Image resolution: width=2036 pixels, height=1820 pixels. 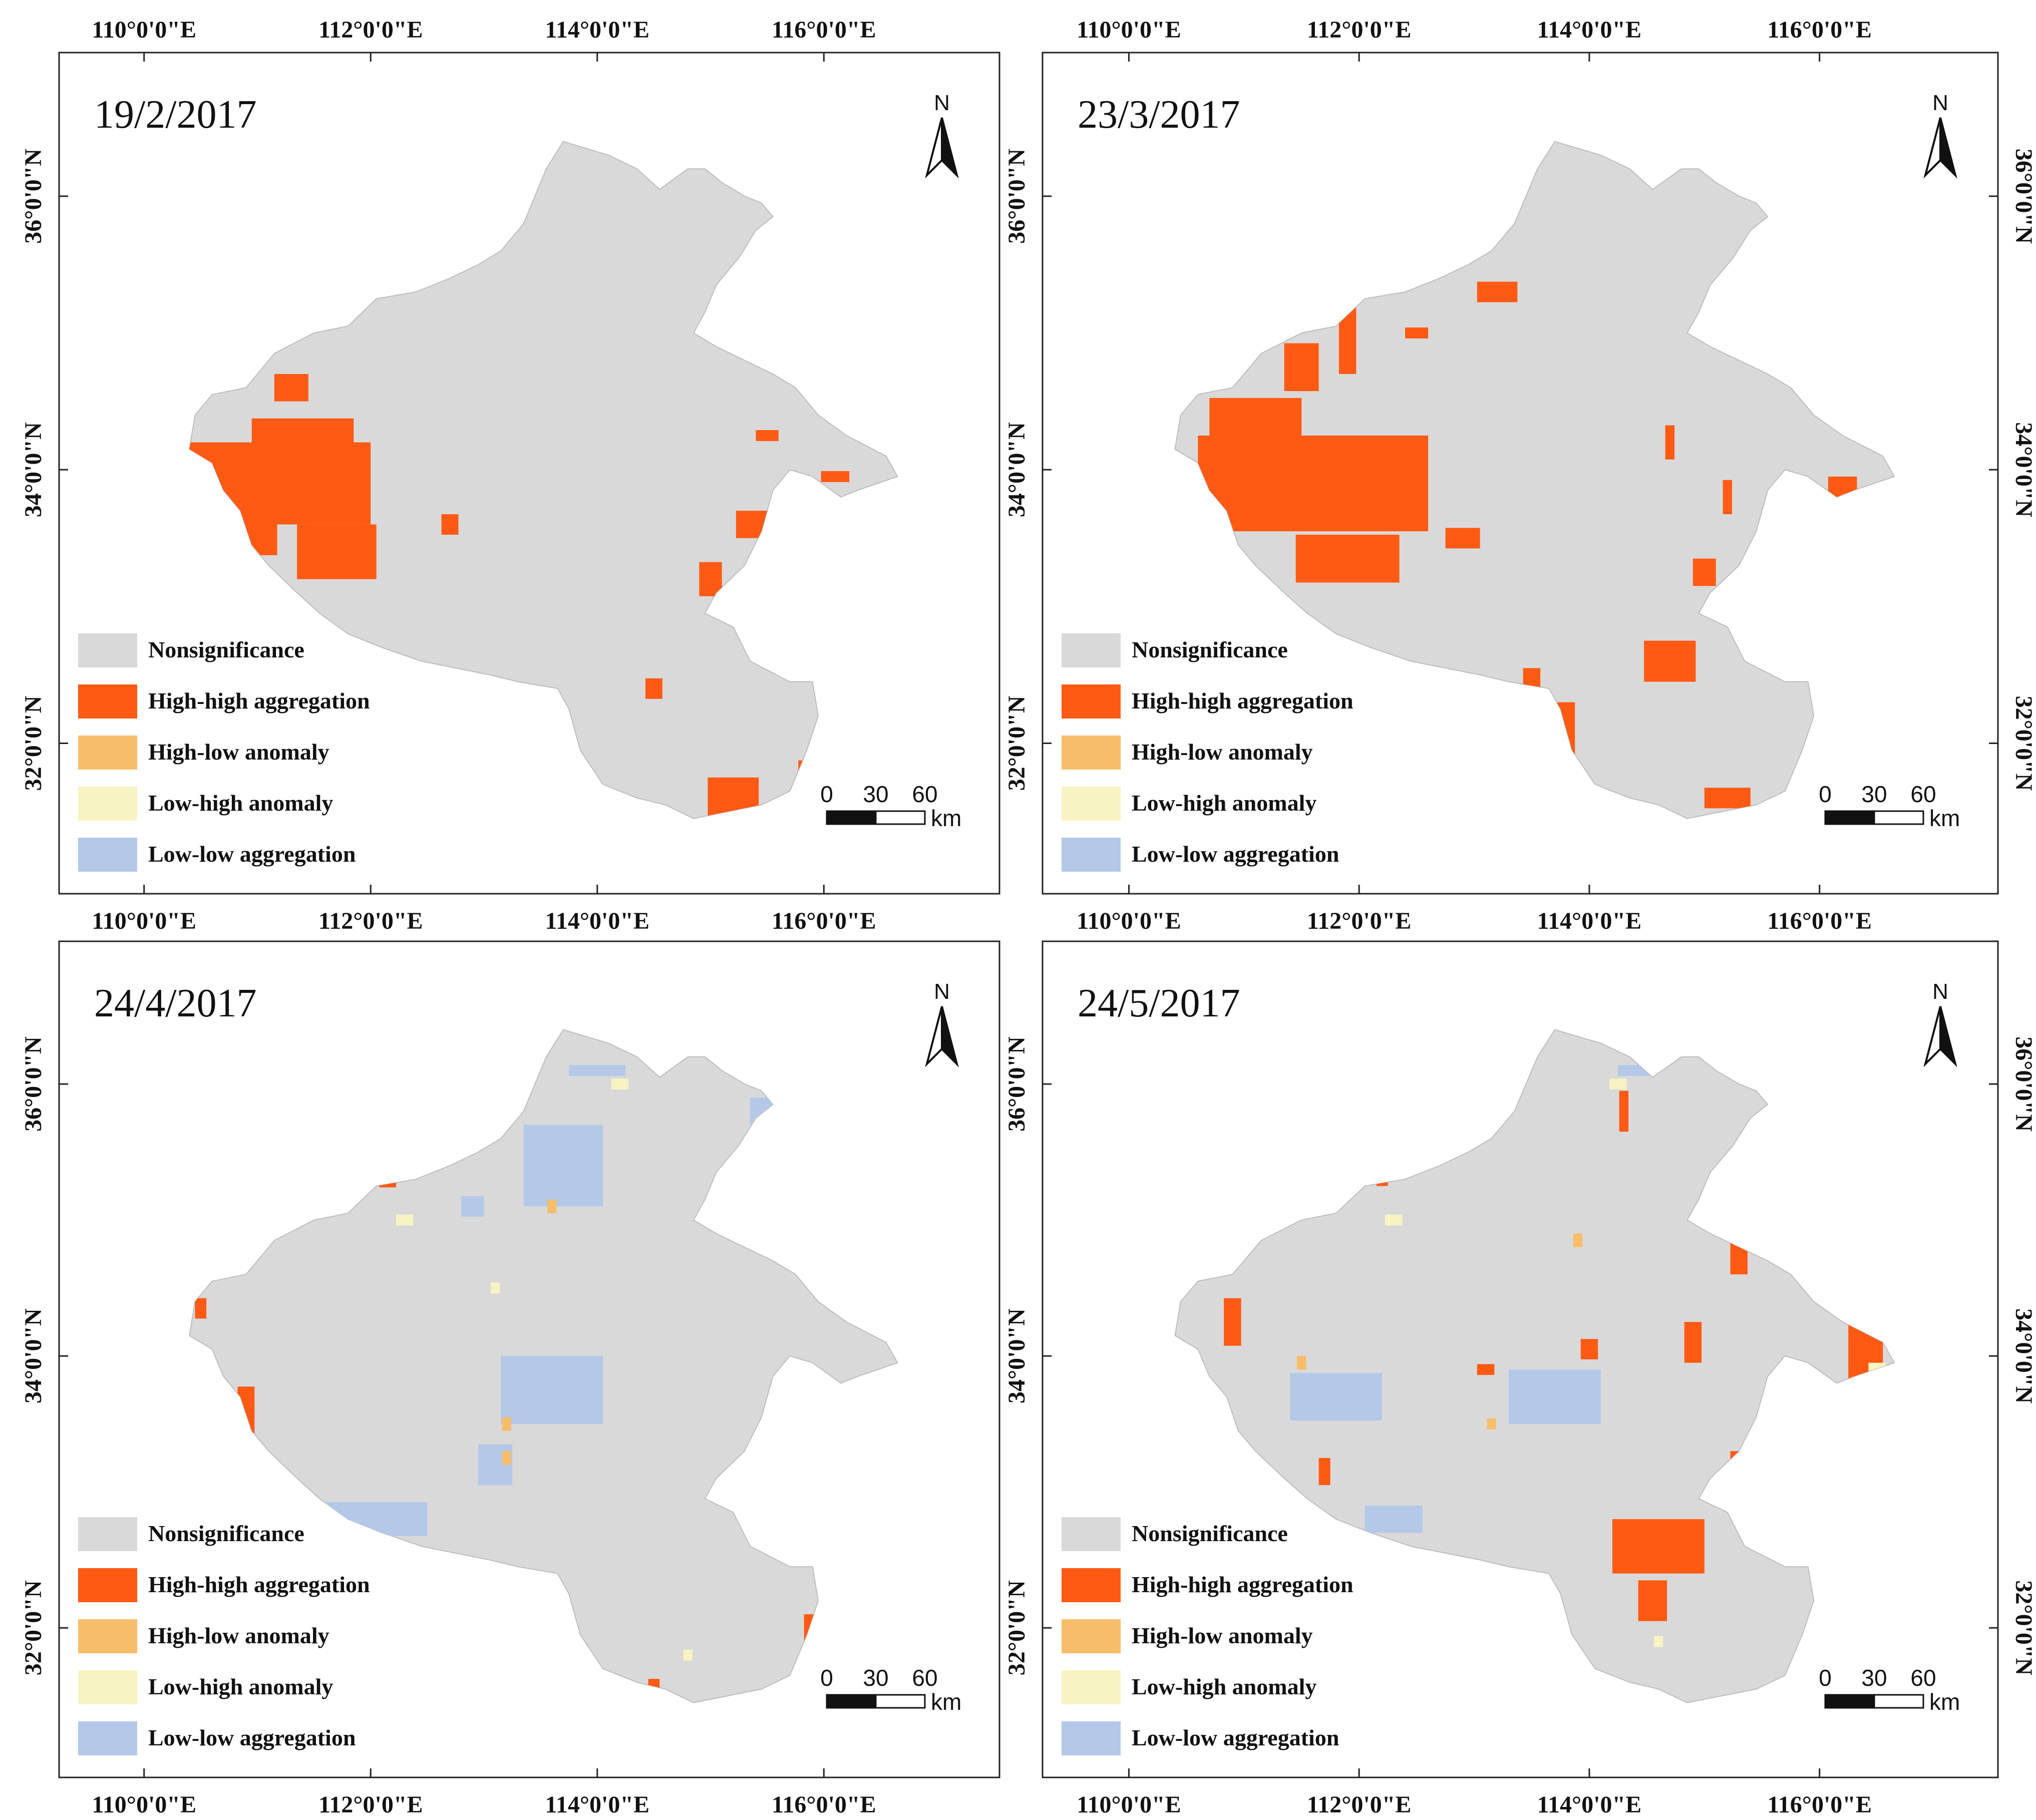 I want to click on legend-label: Nonsignificance, so click(x=1210, y=1533).